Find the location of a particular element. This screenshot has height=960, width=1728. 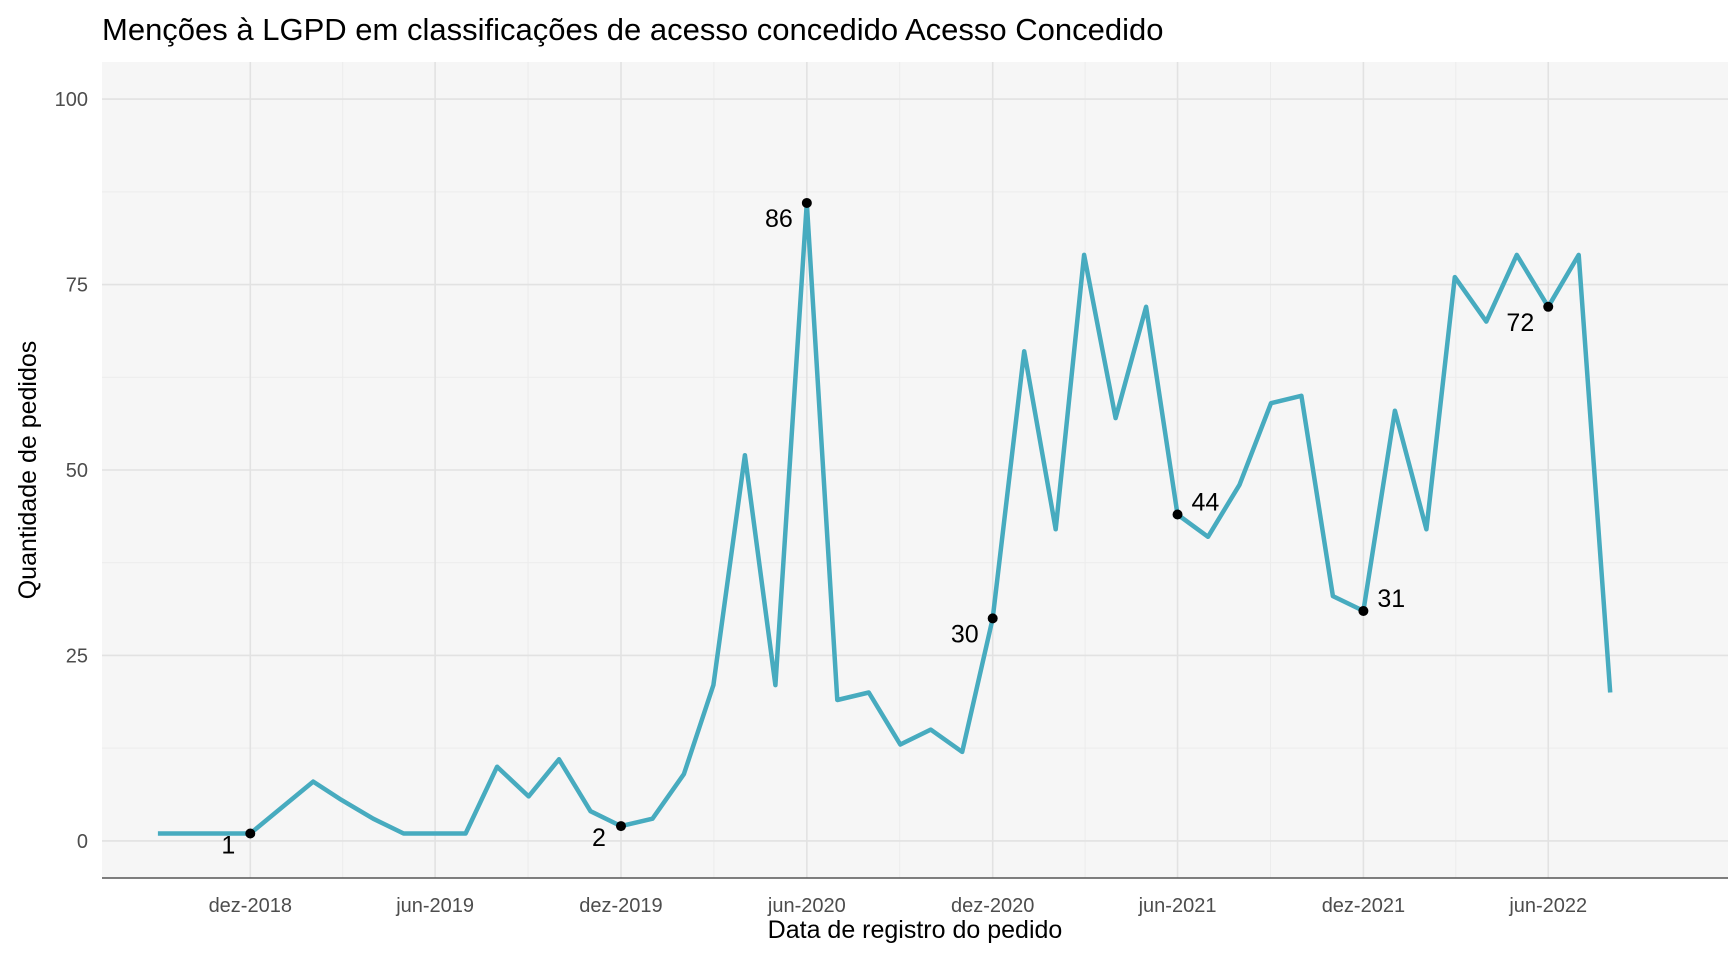

point-label: 44 is located at coordinates (1206, 503).